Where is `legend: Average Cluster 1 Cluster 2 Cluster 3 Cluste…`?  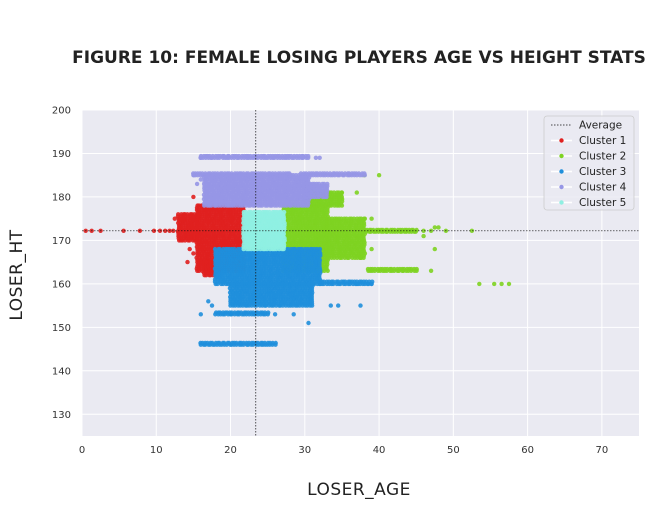
legend: Average Cluster 1 Cluster 2 Cluster 3 Cluste… is located at coordinates (589, 163).